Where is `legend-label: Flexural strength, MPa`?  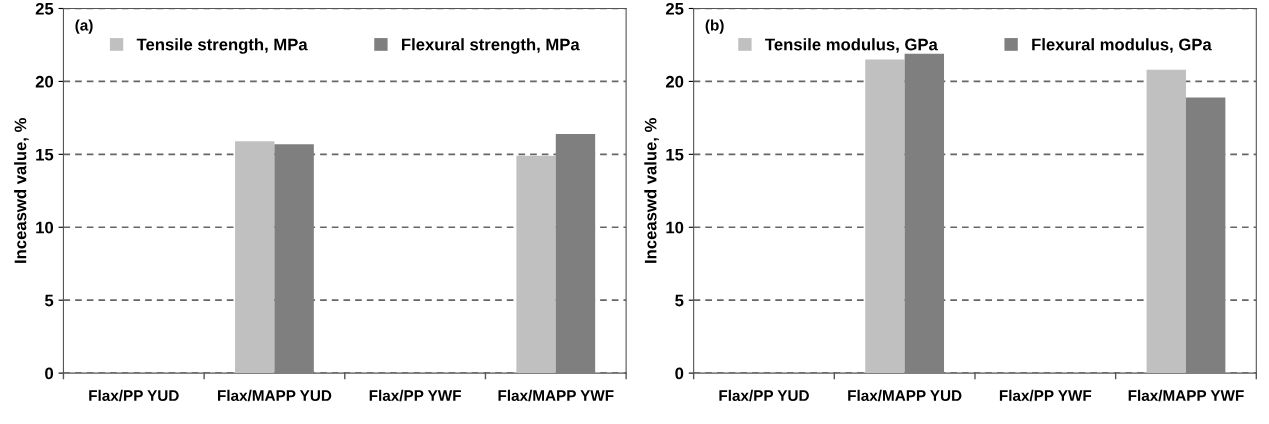 legend-label: Flexural strength, MPa is located at coordinates (491, 46).